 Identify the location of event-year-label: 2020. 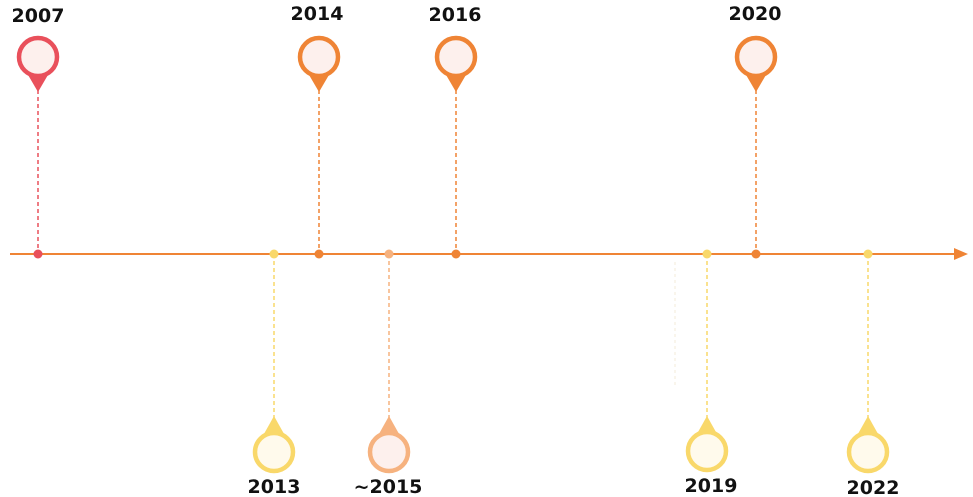
(755, 14).